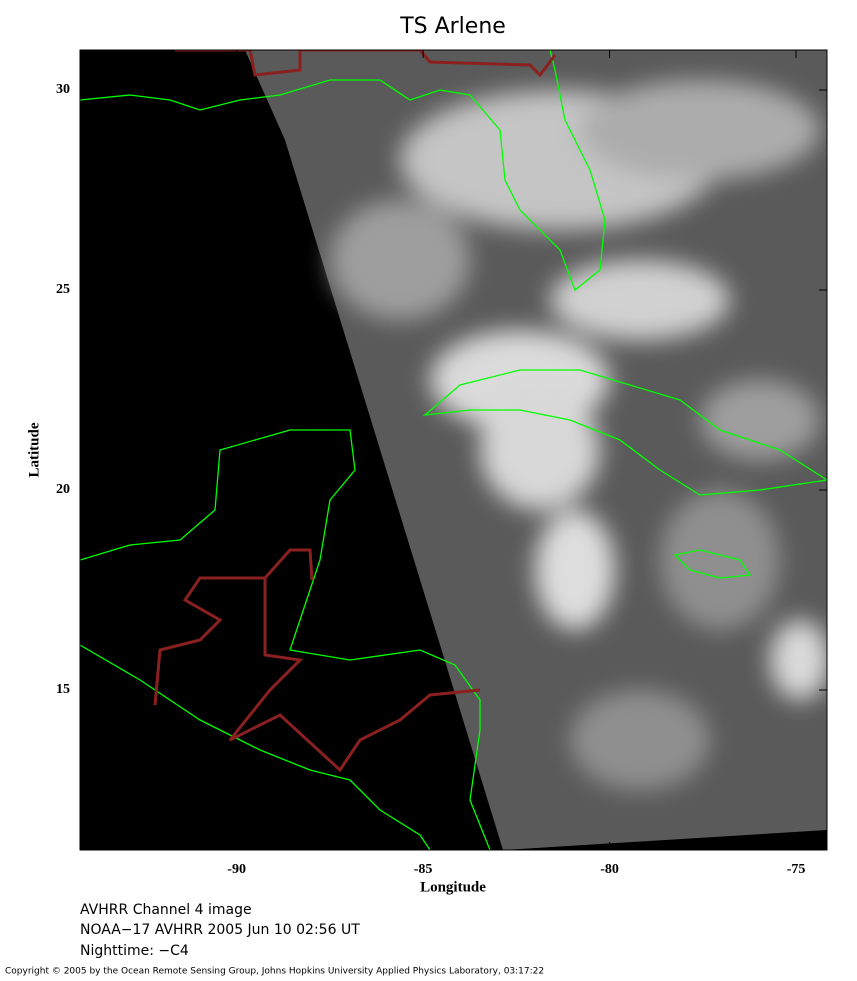  I want to click on y-tick-label: 20, so click(63, 489).